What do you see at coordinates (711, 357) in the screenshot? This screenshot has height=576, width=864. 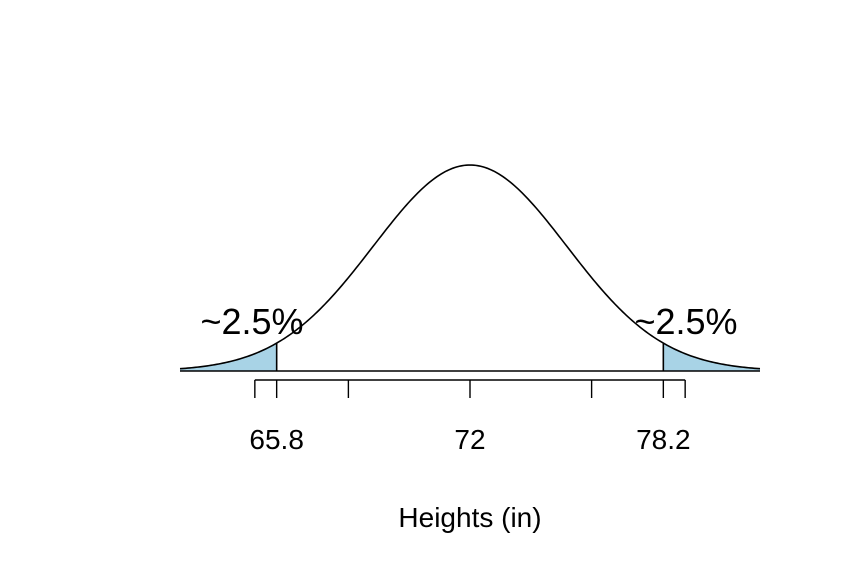 I see `right-tail-shade` at bounding box center [711, 357].